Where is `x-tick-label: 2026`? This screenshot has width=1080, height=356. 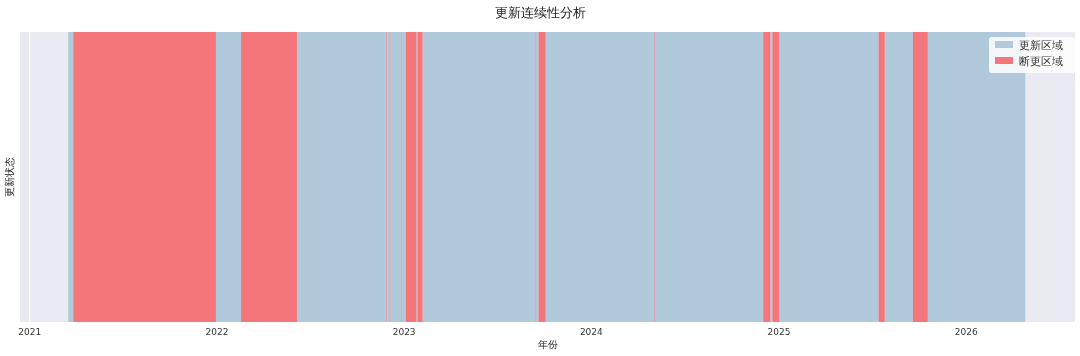
x-tick-label: 2026 is located at coordinates (966, 332).